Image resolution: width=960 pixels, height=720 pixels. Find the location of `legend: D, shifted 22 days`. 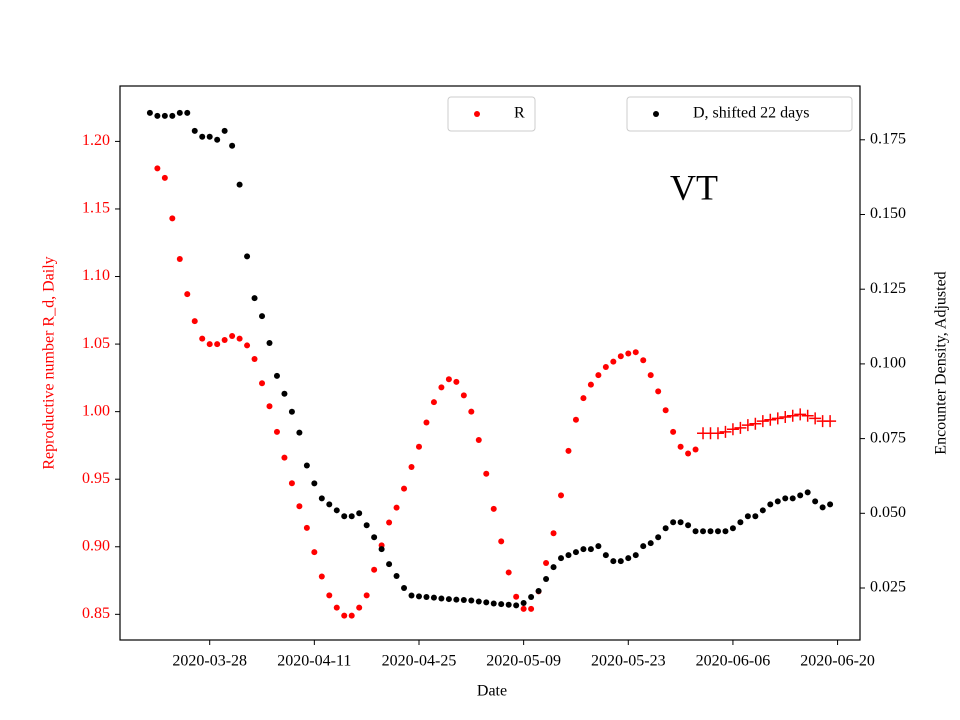

legend: D, shifted 22 days is located at coordinates (739, 114).